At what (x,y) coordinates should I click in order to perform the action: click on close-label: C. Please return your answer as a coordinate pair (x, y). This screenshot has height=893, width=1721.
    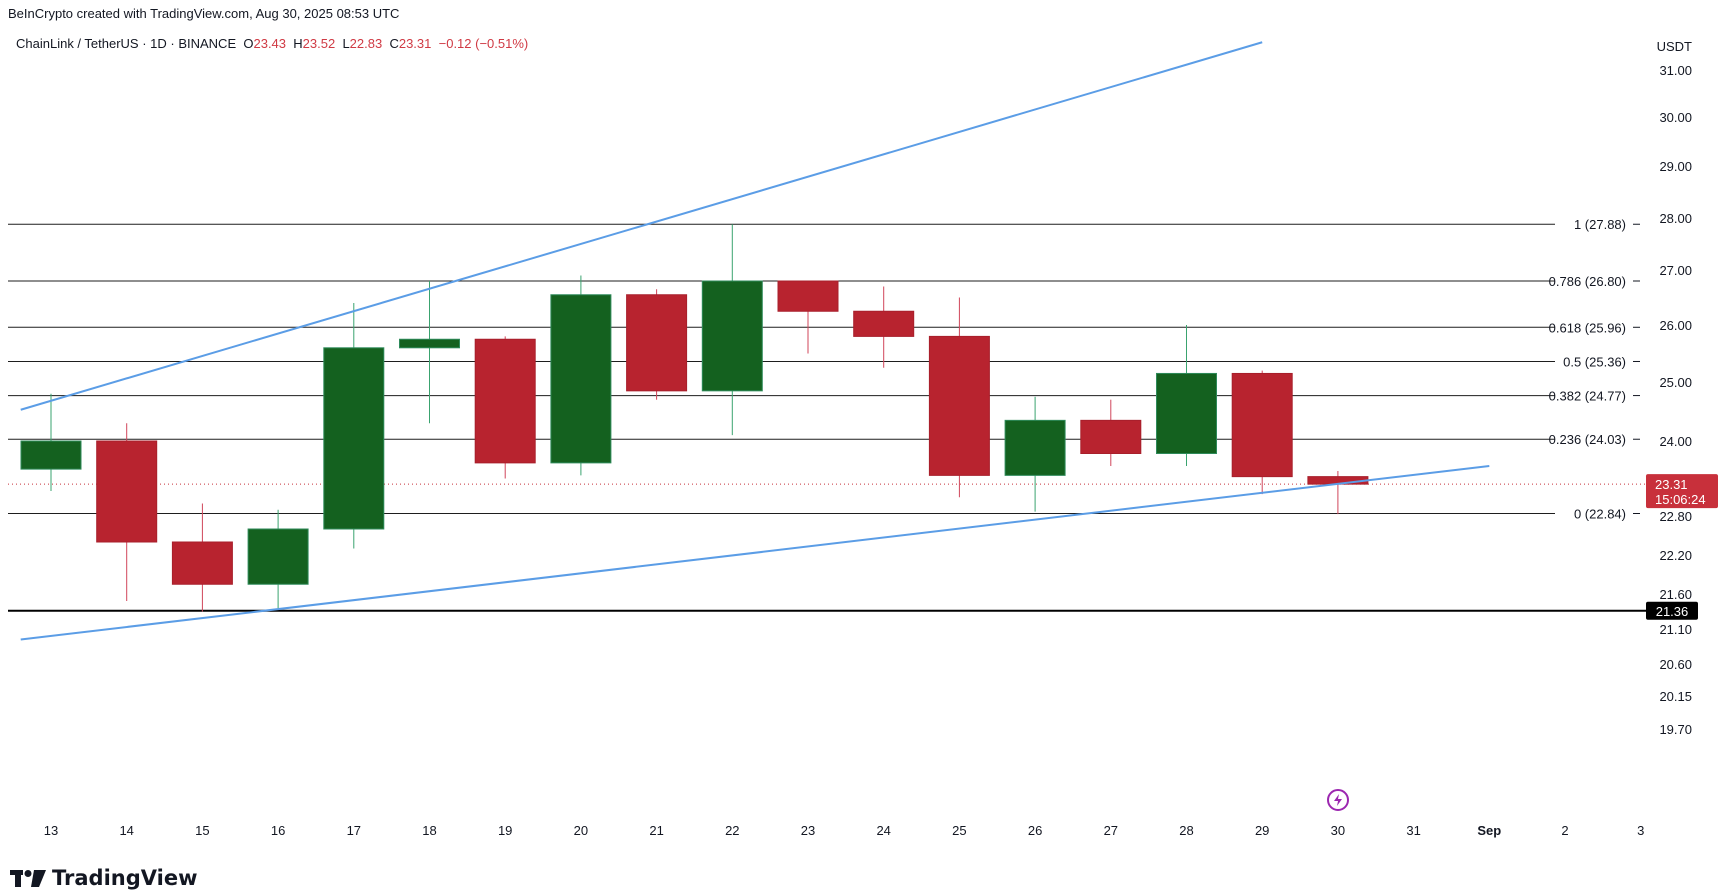
    Looking at the image, I should click on (394, 43).